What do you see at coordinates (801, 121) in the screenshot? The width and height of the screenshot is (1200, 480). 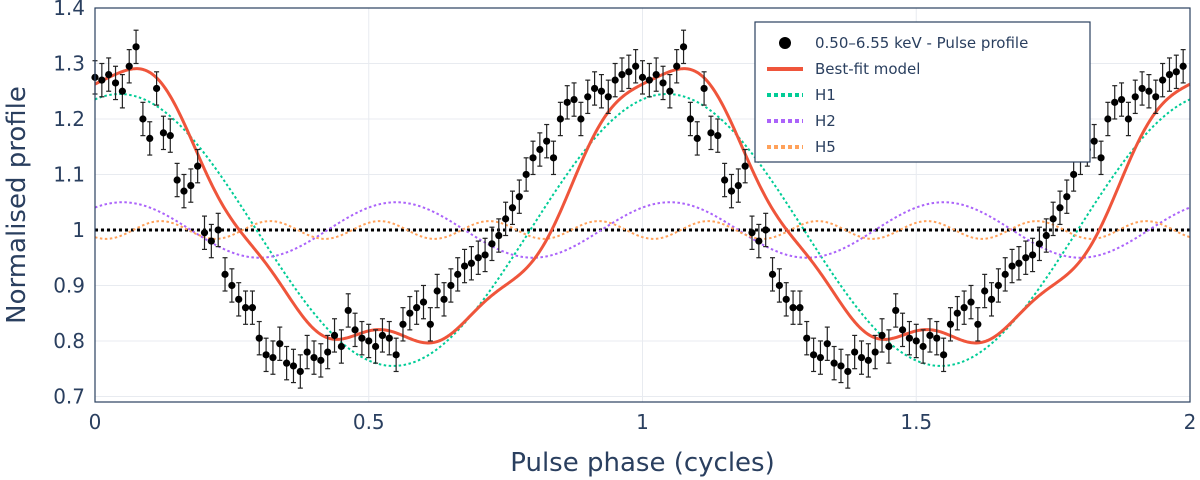 I see `legend-item-h2: H2` at bounding box center [801, 121].